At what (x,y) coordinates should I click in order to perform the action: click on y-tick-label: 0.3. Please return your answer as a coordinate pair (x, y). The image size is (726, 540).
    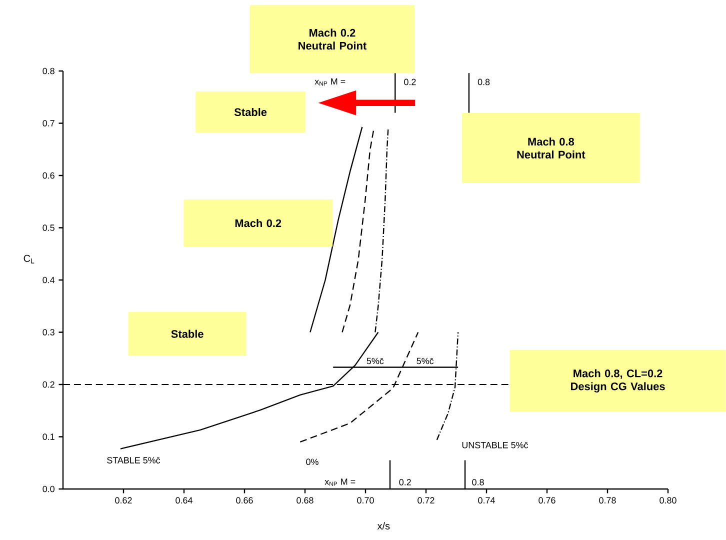
    Looking at the image, I should click on (48, 332).